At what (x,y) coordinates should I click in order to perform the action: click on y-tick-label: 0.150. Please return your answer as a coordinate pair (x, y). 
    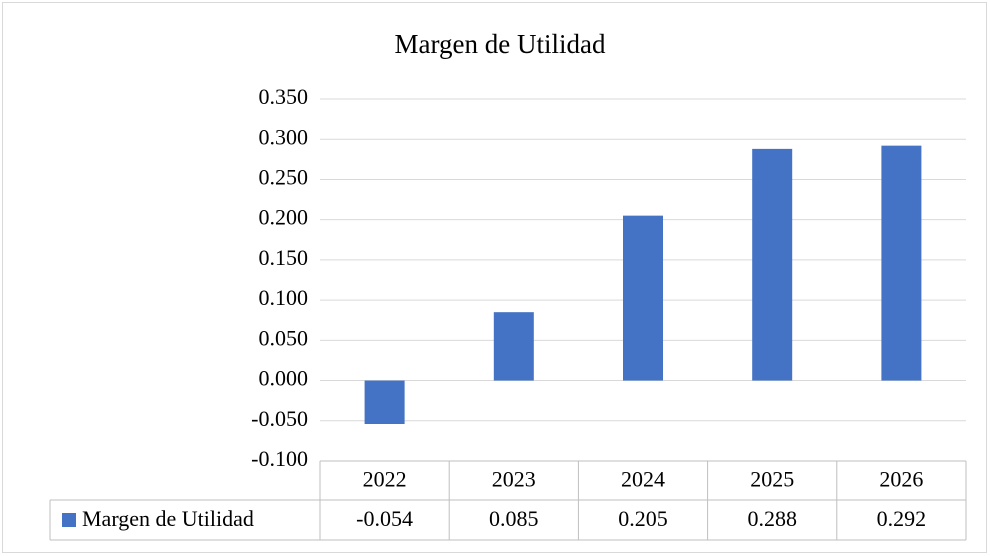
    Looking at the image, I should click on (284, 257).